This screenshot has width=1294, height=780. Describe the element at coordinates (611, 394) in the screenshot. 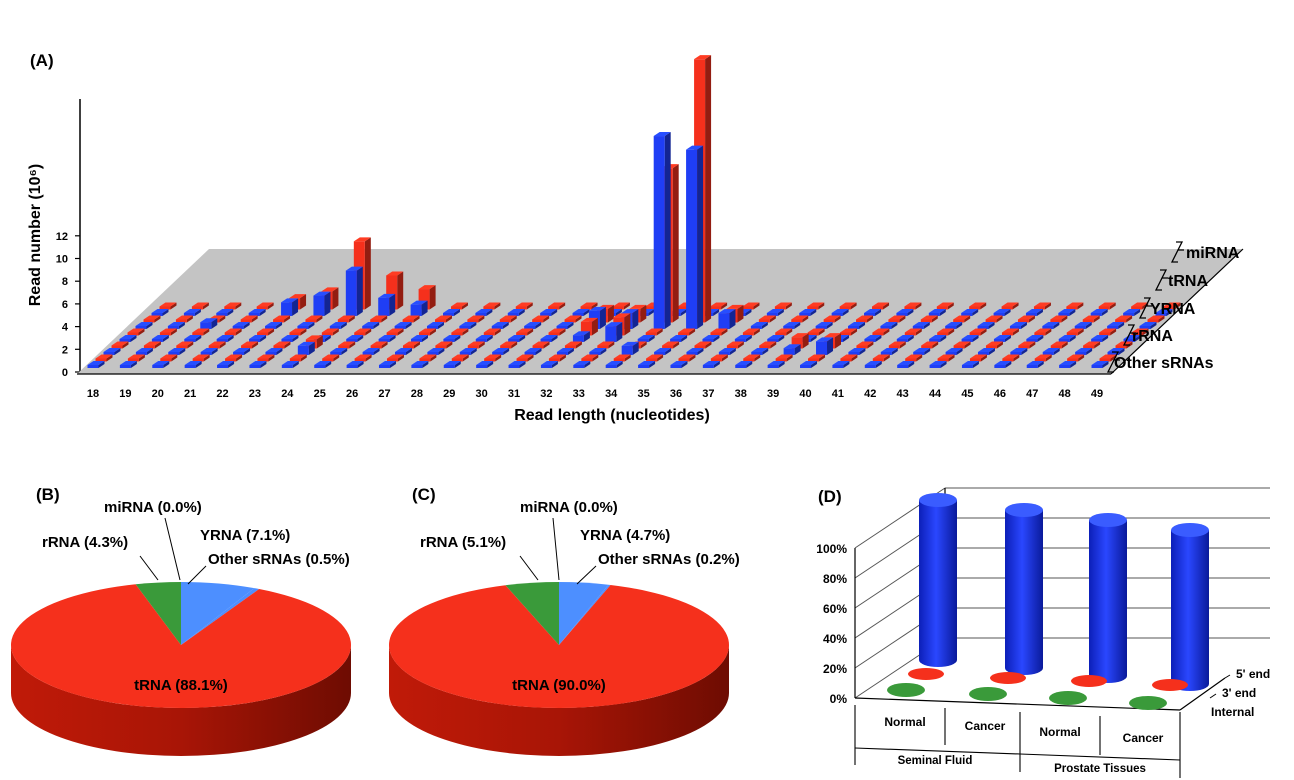

I see `panel-a-x-tick-label: 34` at that location.